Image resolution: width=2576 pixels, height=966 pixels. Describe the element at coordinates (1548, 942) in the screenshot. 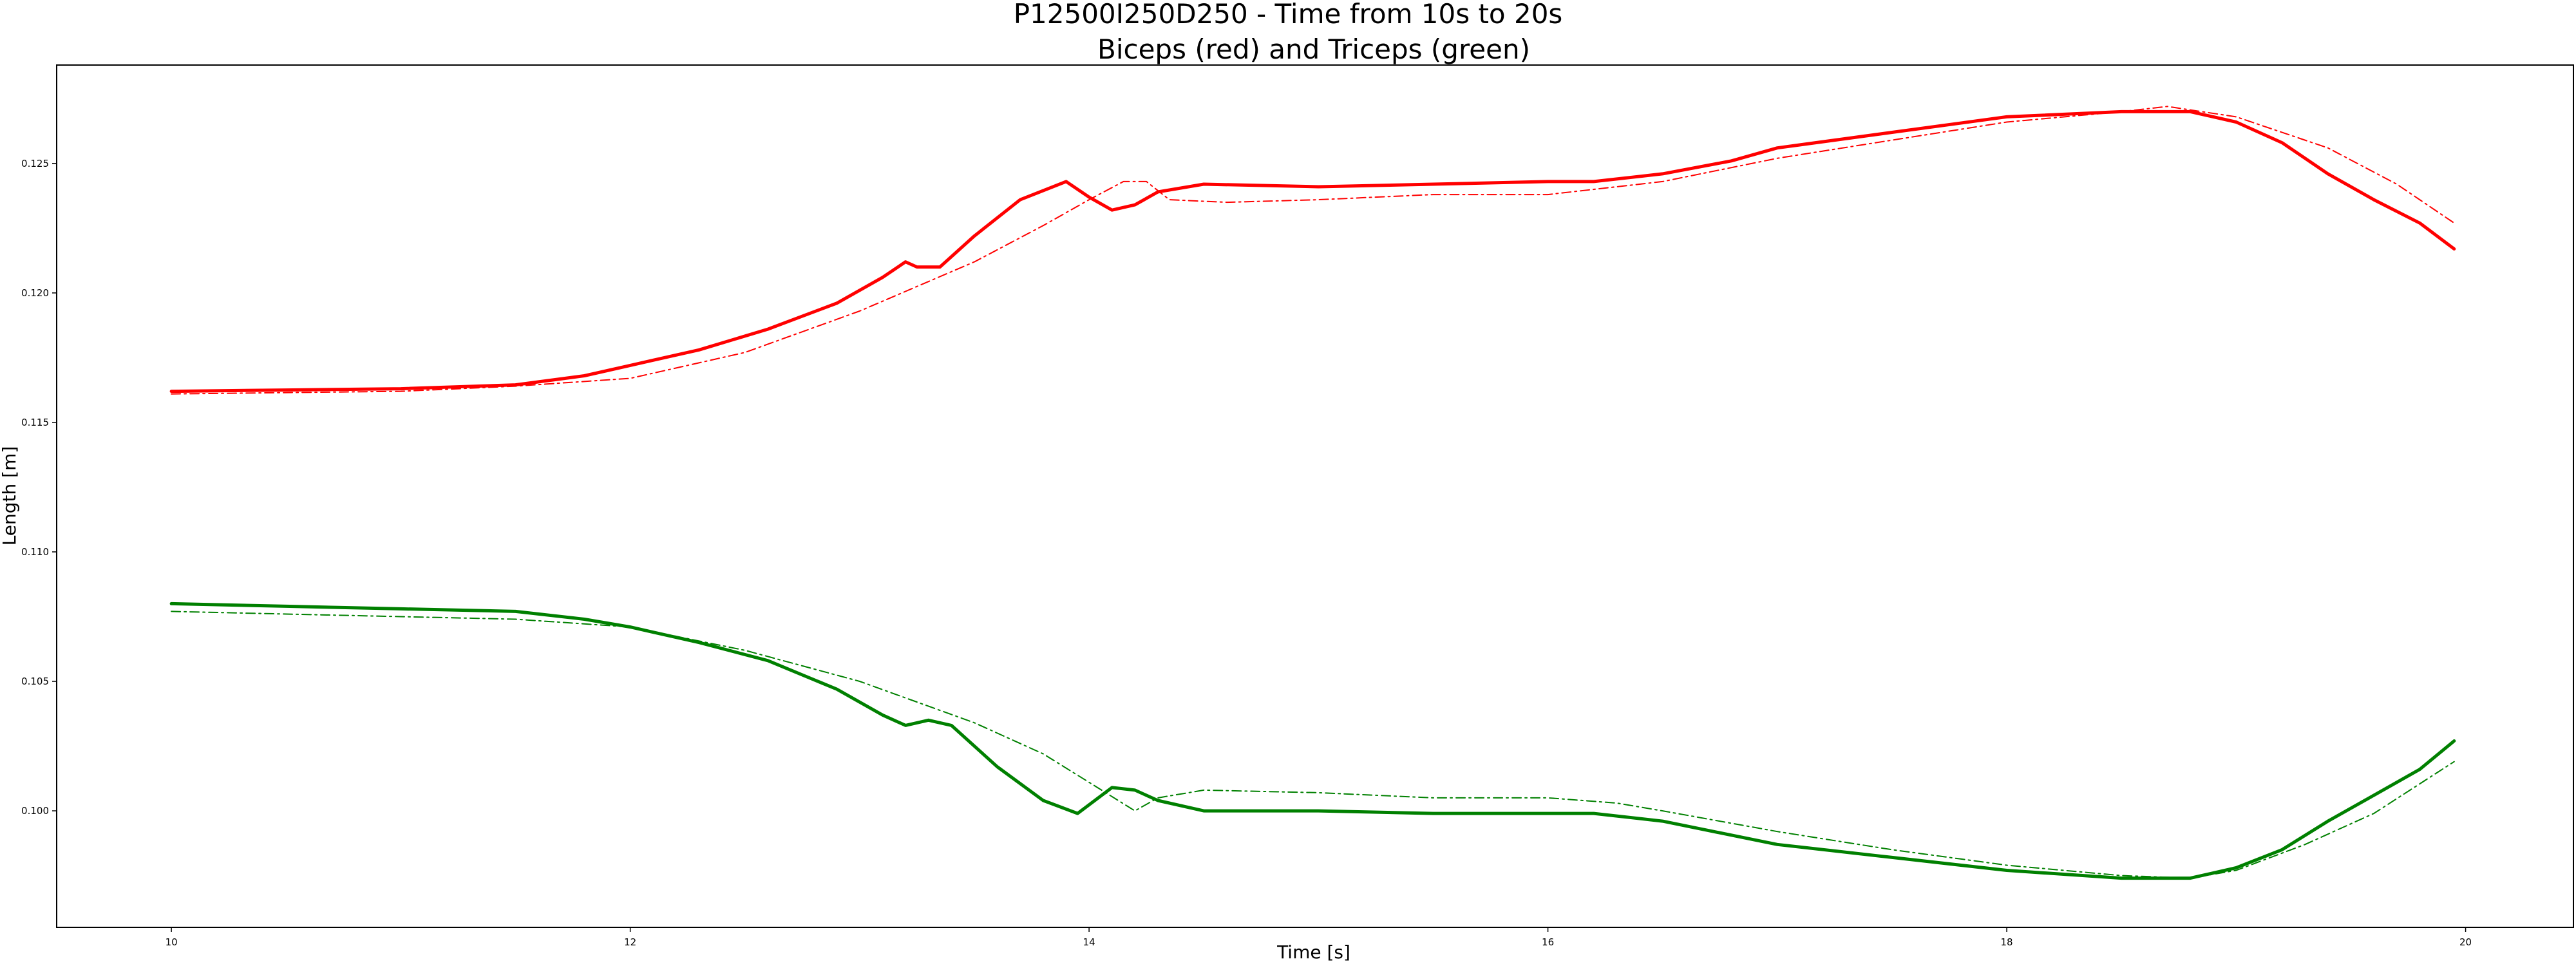

I see `x-tick-label: 16` at that location.